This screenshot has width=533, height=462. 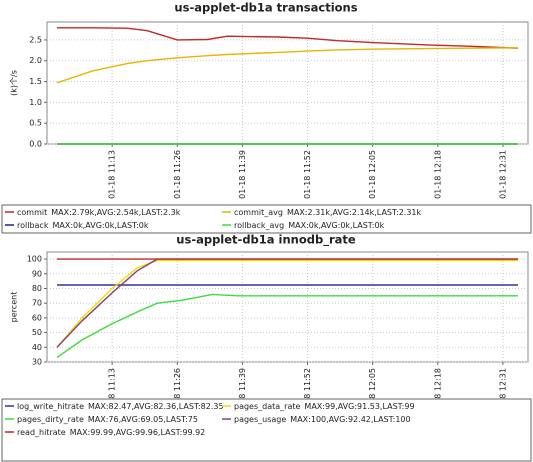 I want to click on legend-label: rollback_avg MAX:0k,AVG:0k,LAST:0k, so click(x=309, y=225).